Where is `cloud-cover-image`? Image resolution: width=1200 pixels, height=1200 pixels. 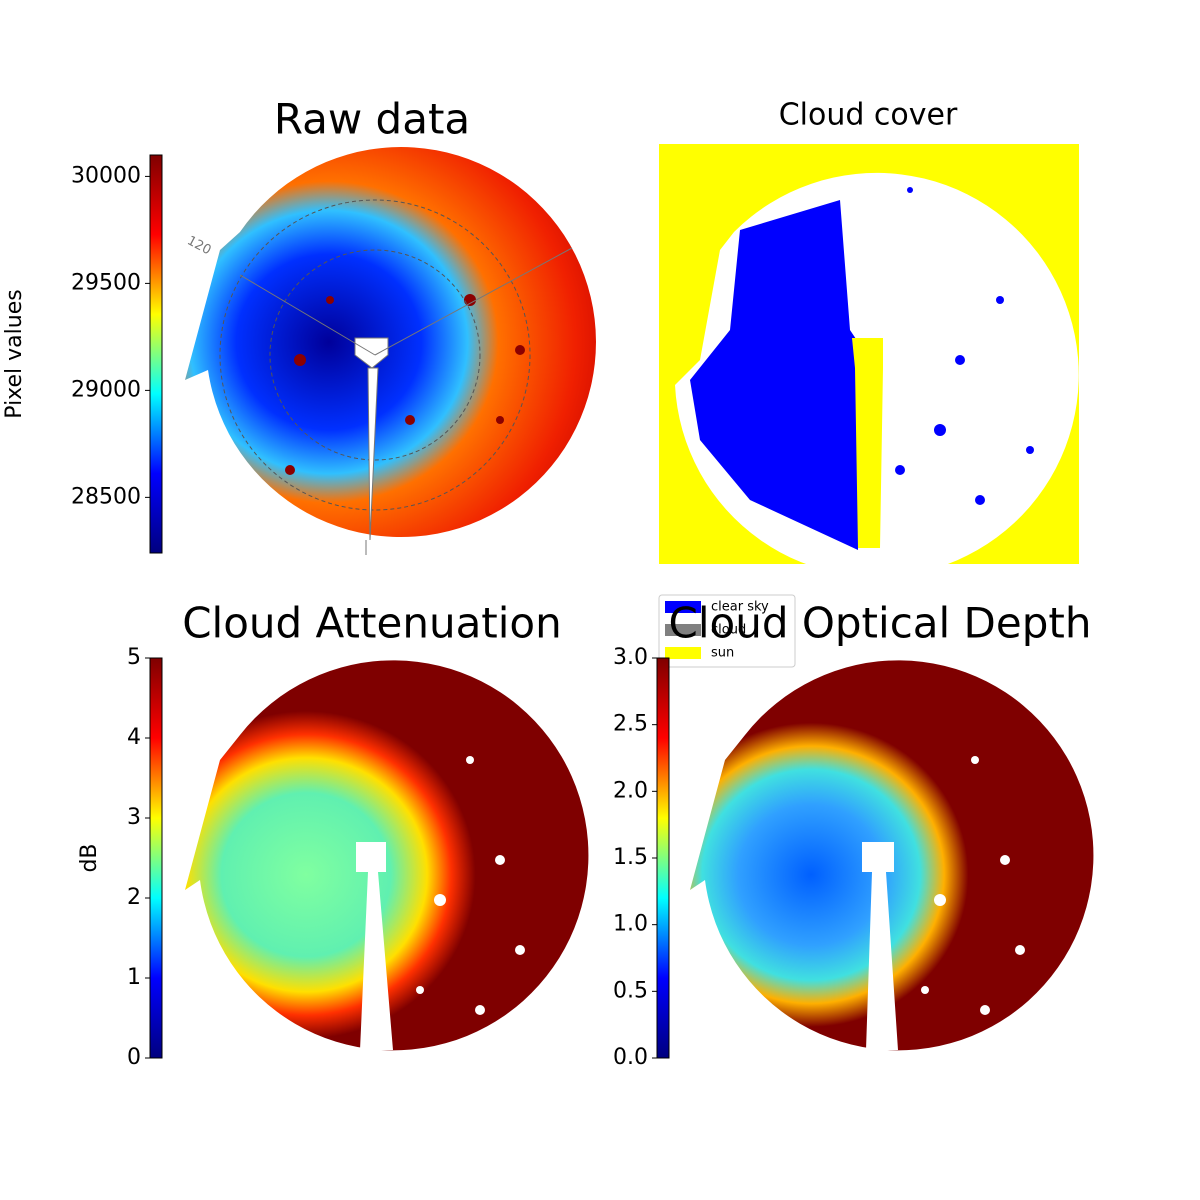
cloud-cover-image is located at coordinates (869, 360).